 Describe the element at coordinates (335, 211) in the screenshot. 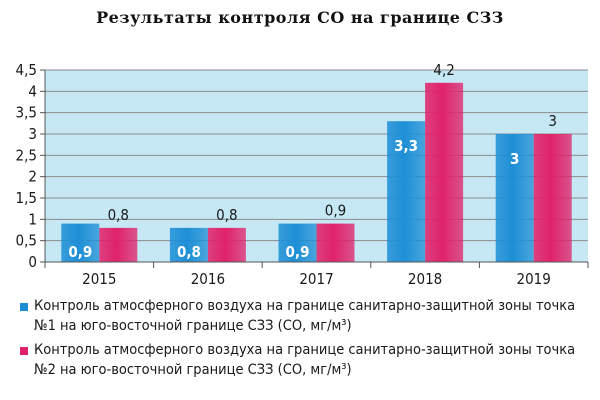

I see `data-label-series-2-2017: 0,9` at that location.